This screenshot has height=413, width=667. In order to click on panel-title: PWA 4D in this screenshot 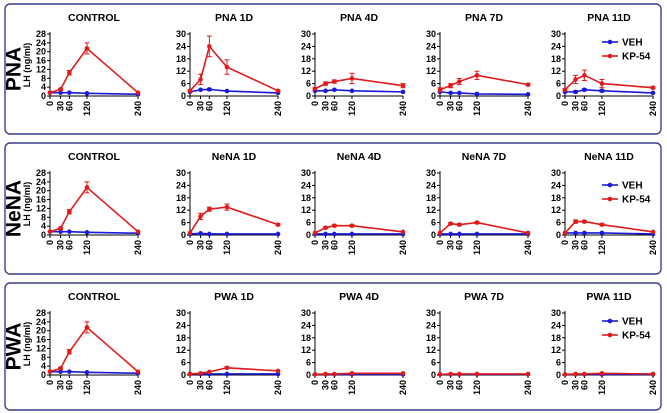, I will do `click(359, 297)`.